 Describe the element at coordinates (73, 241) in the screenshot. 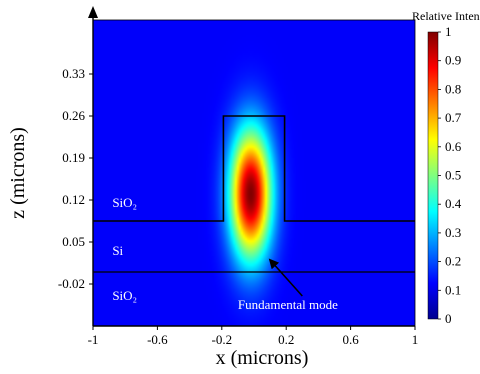

I see `y-tick-label: 0.05` at that location.